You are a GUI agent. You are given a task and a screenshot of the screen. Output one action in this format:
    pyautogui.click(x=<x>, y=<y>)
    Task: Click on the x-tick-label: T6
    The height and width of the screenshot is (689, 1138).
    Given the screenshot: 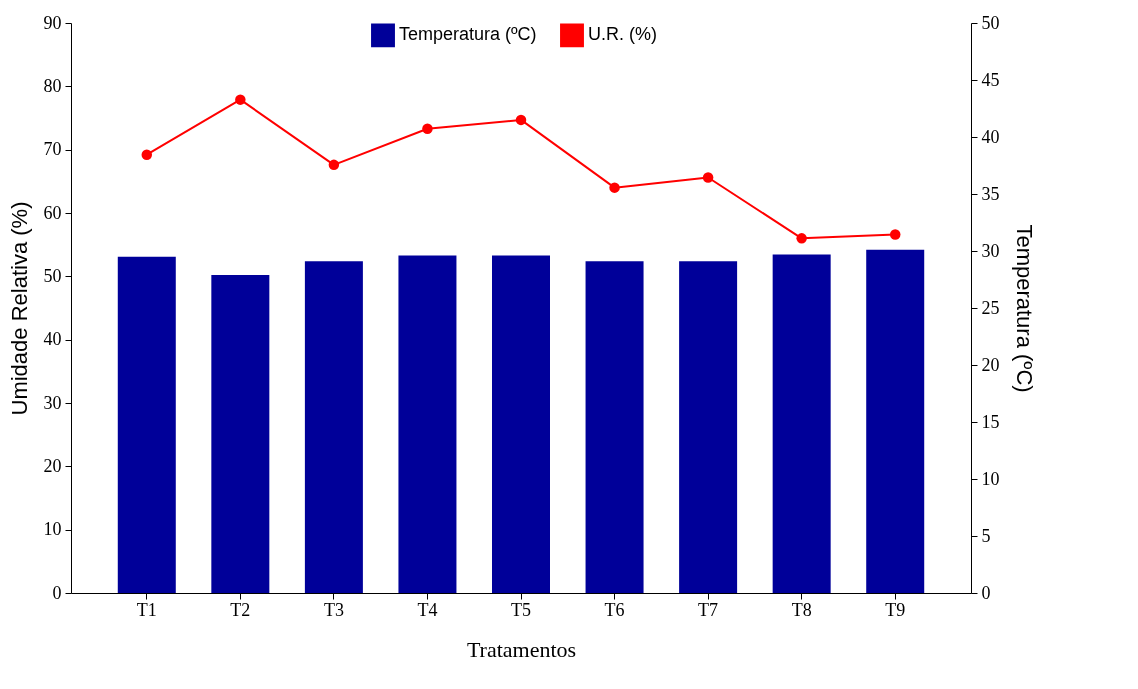 What is the action you would take?
    pyautogui.click(x=614, y=609)
    